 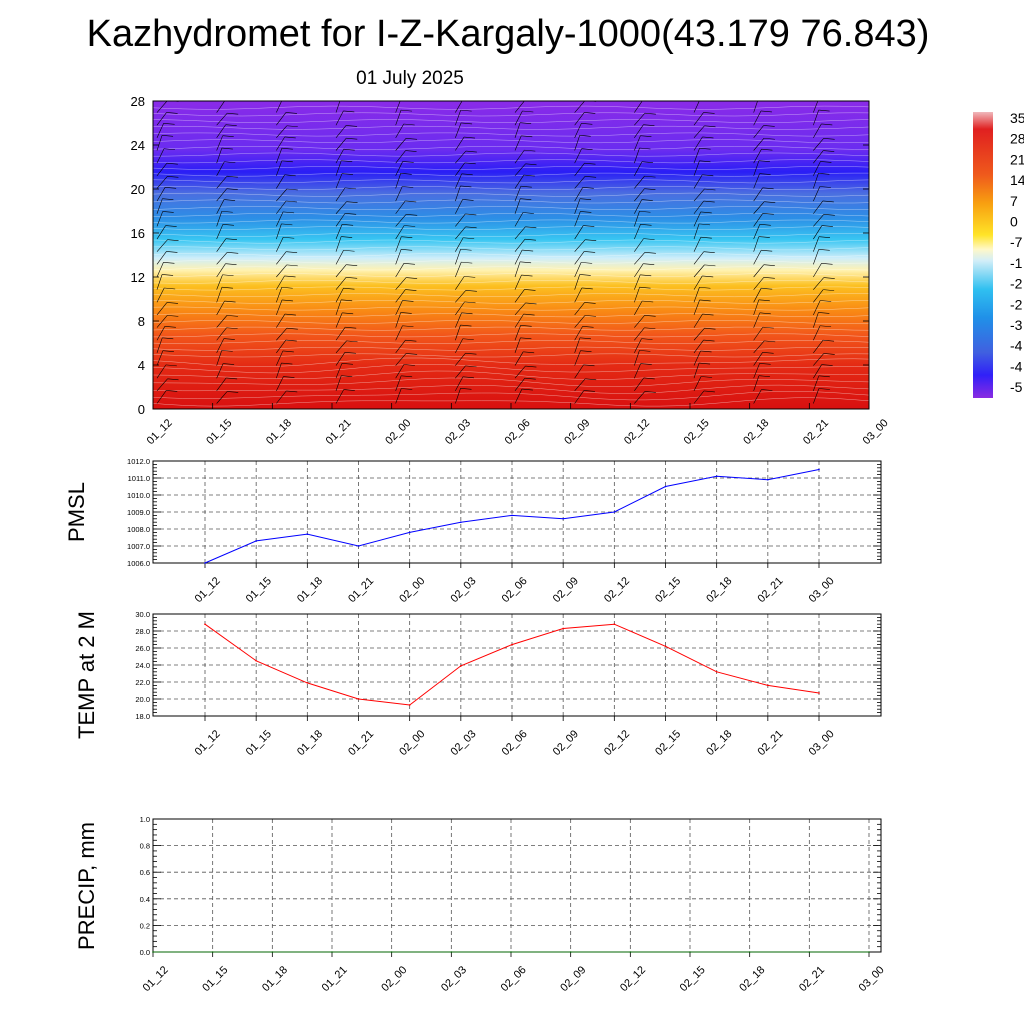 I want to click on precip-data-point, so click(x=391, y=952).